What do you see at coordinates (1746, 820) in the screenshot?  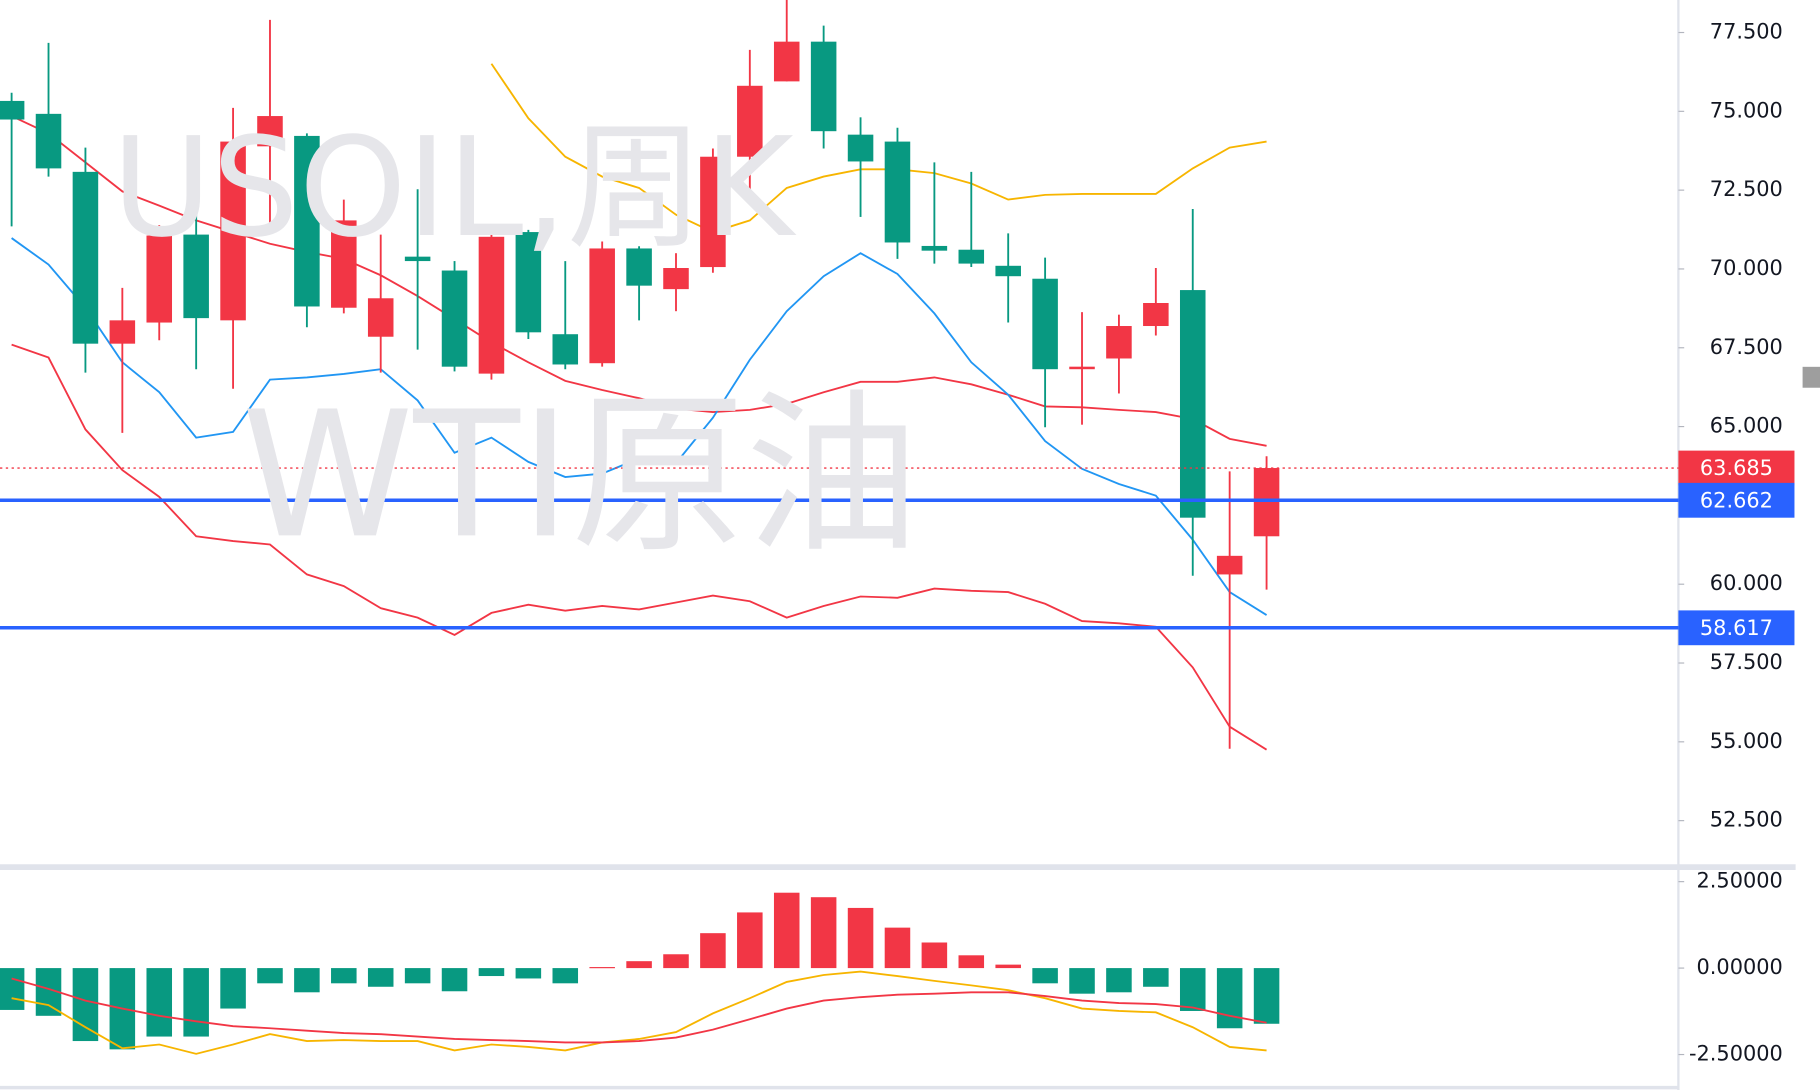 I see `y-tick-label: 52.500` at bounding box center [1746, 820].